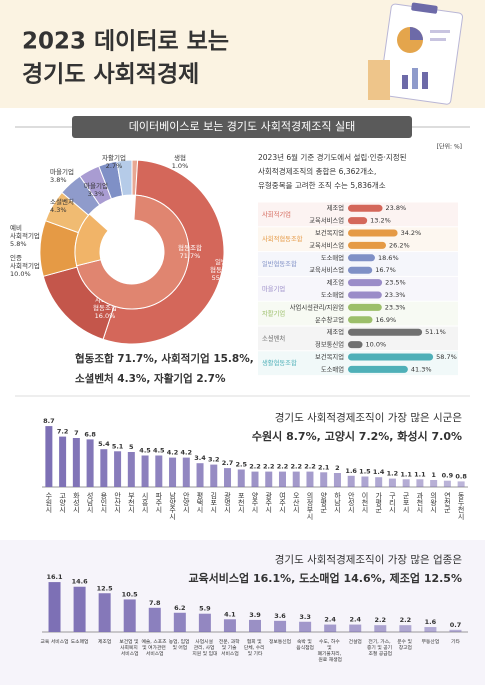 This screenshot has height=685, width=485. I want to click on segment-value: 16.0%, so click(105, 316).